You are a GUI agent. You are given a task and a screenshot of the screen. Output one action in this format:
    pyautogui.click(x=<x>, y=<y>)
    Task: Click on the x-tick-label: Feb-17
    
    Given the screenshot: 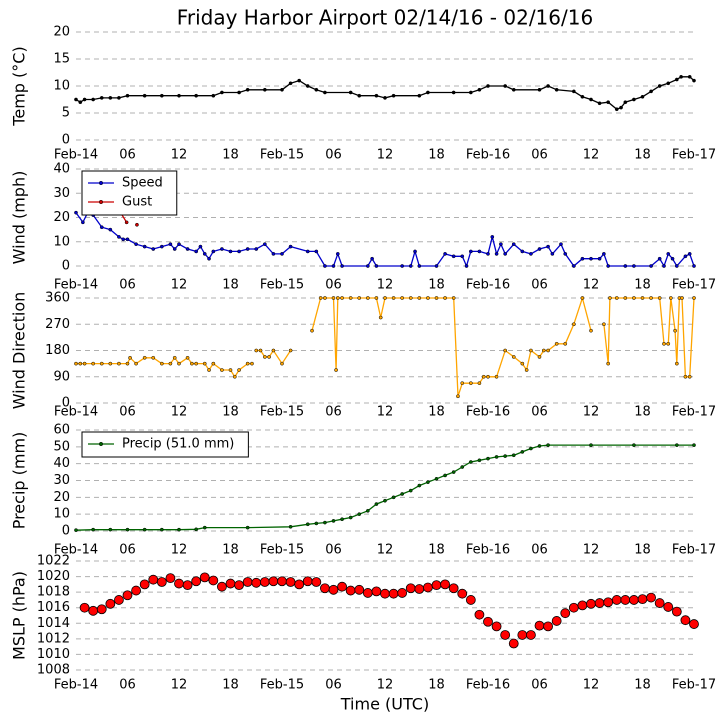 What is the action you would take?
    pyautogui.click(x=694, y=550)
    